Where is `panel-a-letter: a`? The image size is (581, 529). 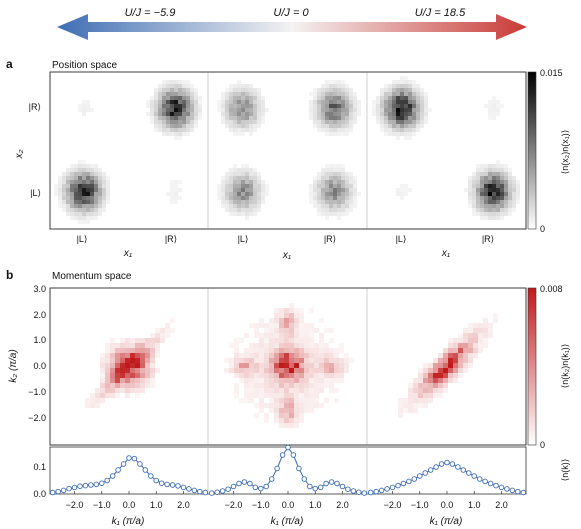 panel-a-letter: a is located at coordinates (9, 64).